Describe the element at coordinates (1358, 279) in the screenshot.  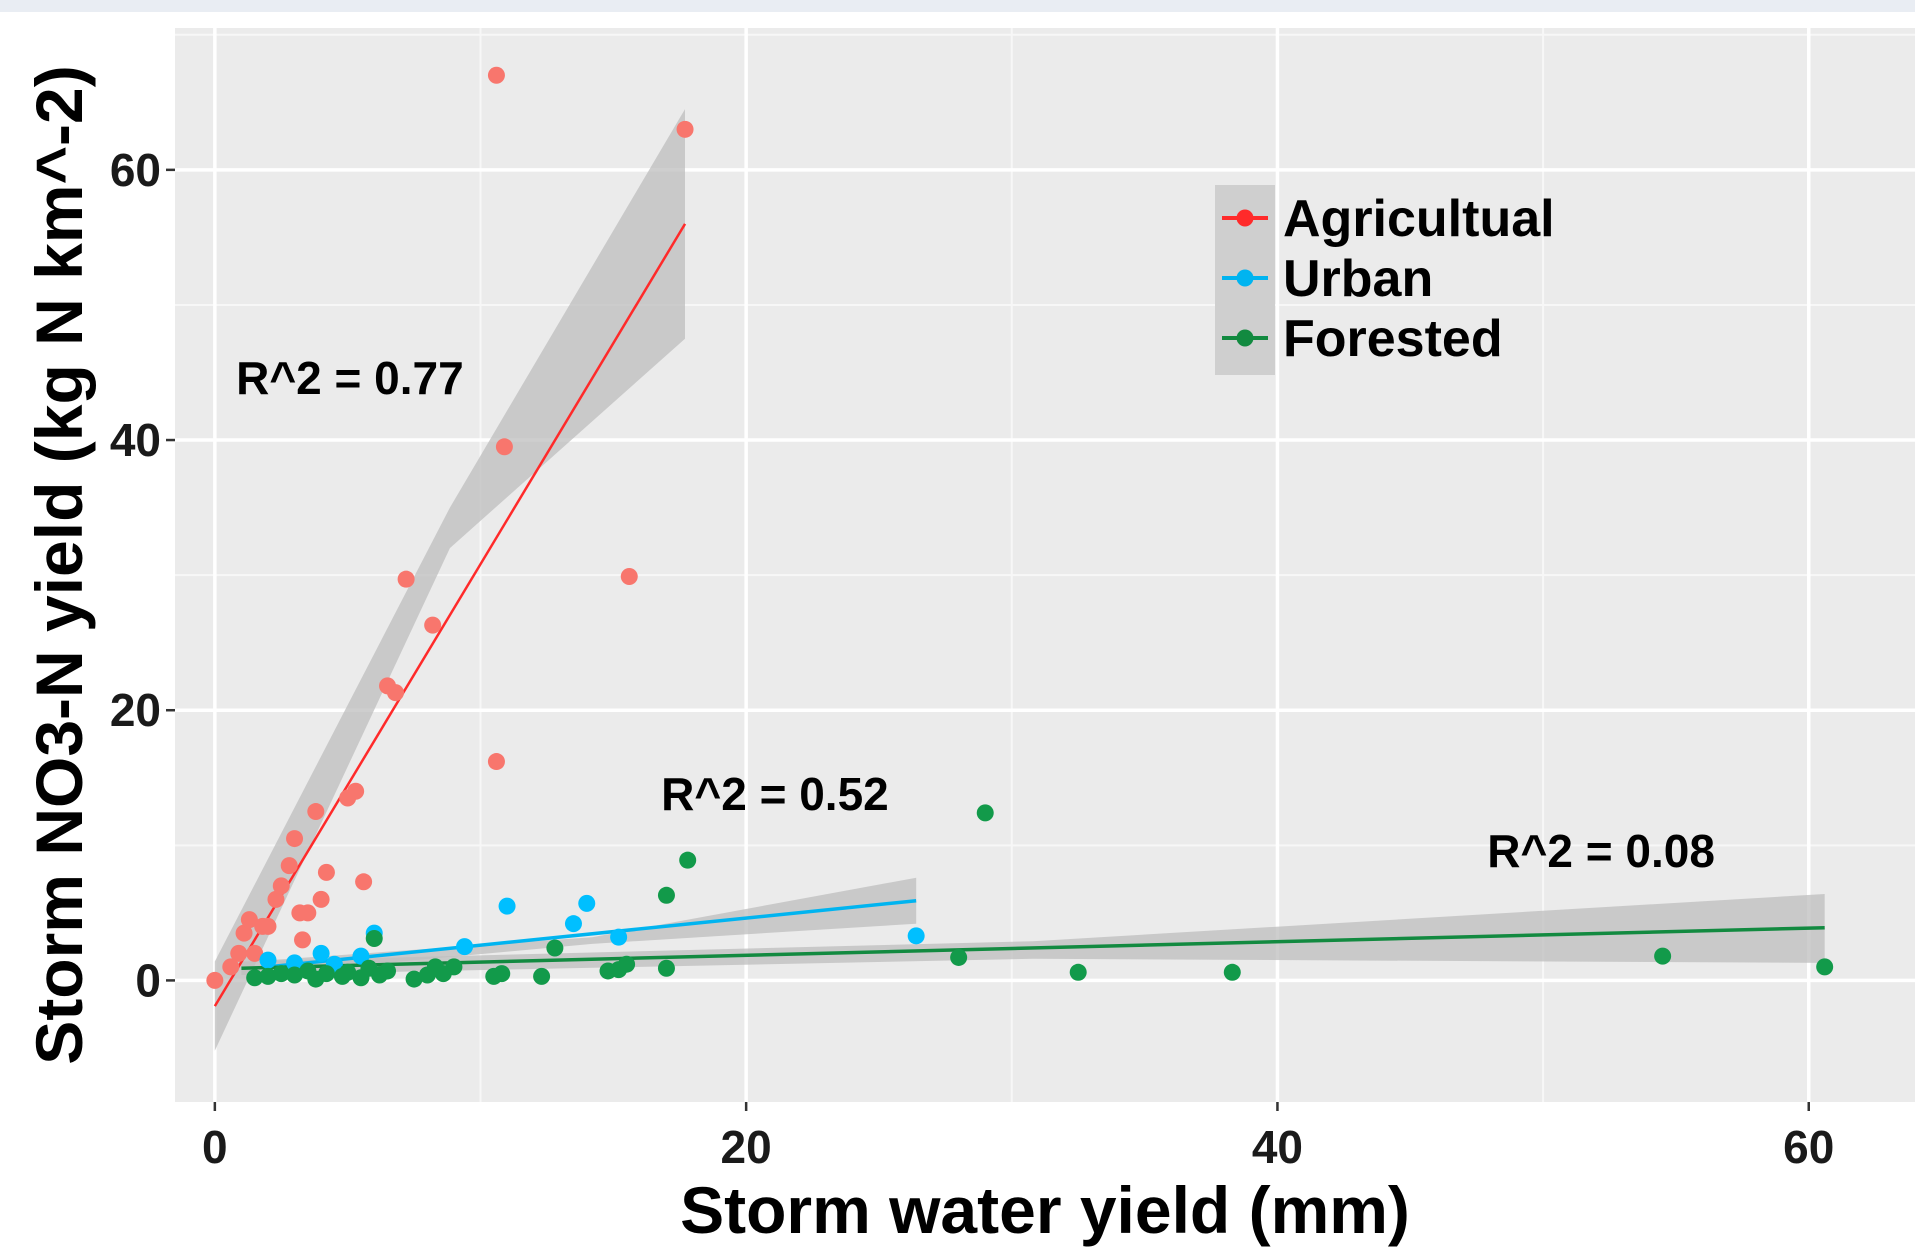
I see `legend-label-urban: Urban` at that location.